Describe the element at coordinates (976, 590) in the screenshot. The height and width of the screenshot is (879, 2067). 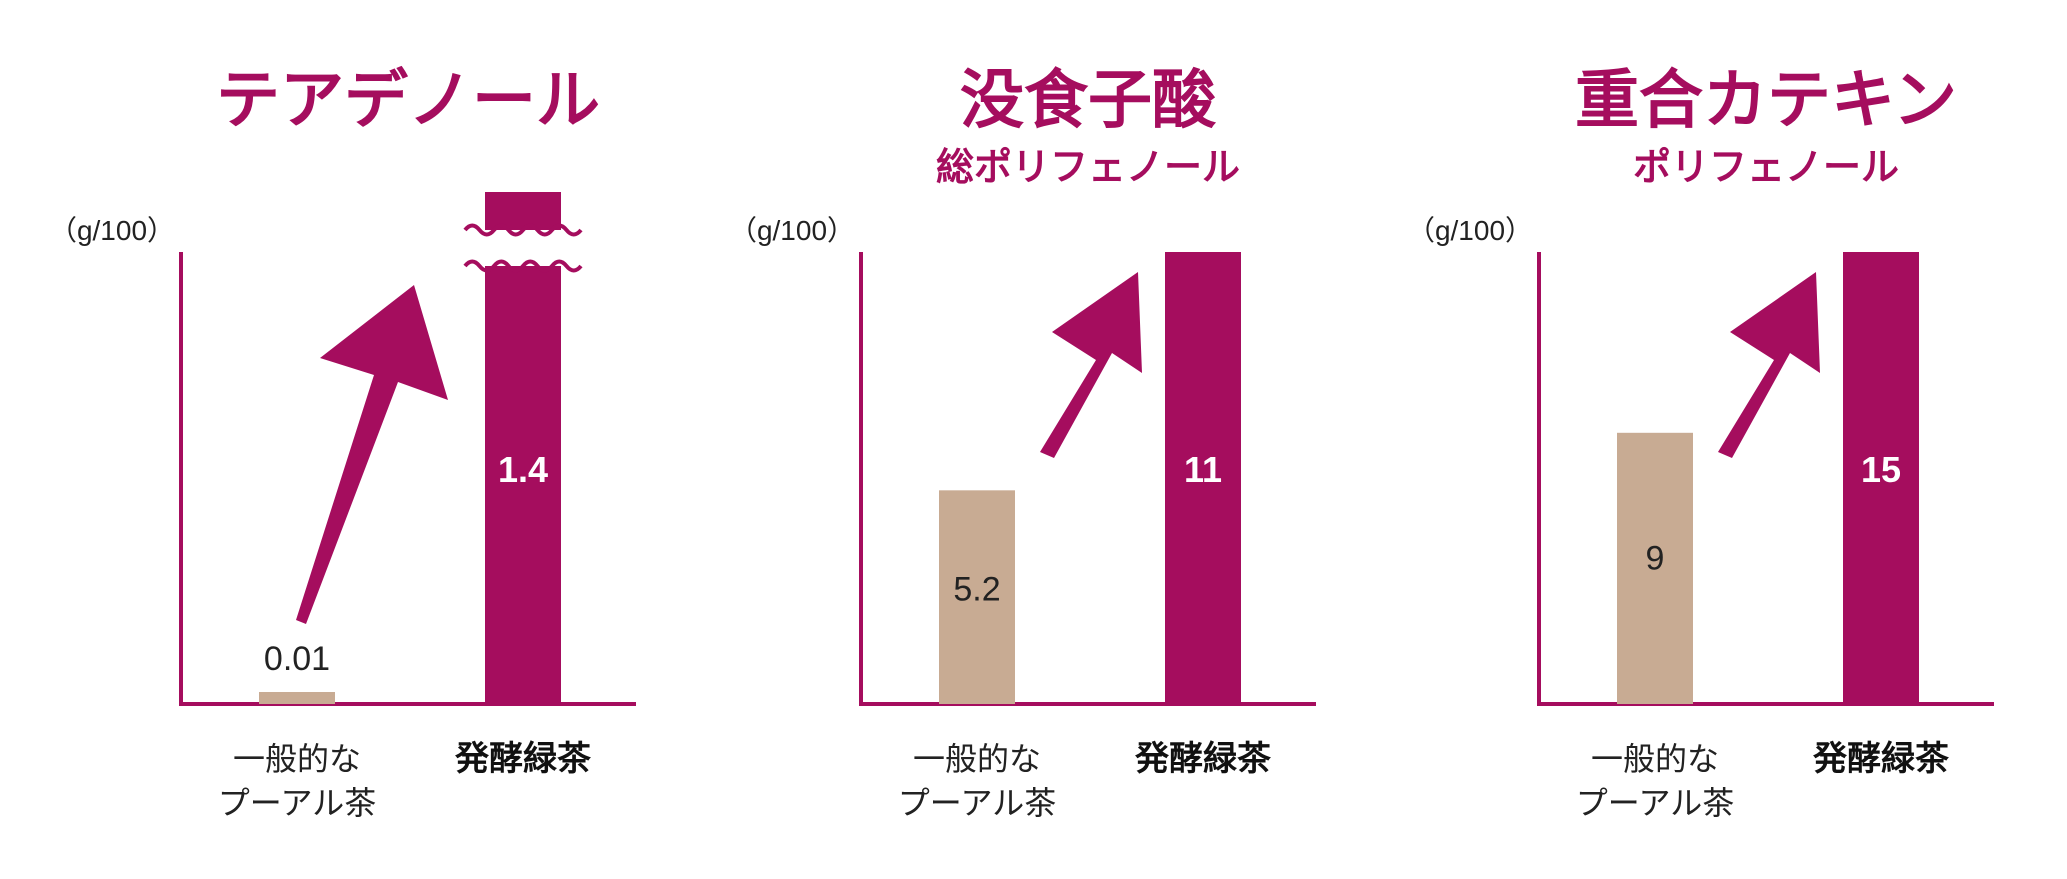
I see `value-label-general: 5.2` at that location.